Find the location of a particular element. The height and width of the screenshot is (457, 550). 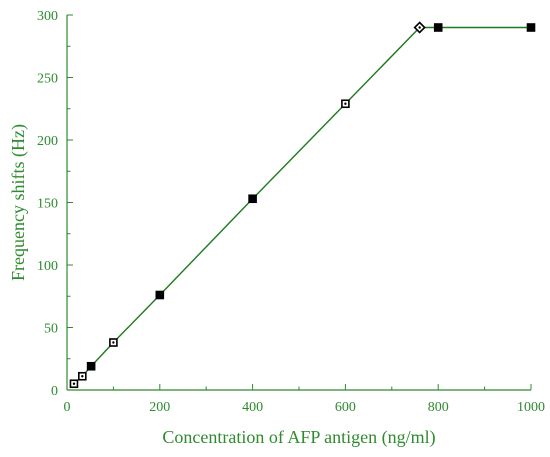

y-tick-label: 0 is located at coordinates (54, 391).